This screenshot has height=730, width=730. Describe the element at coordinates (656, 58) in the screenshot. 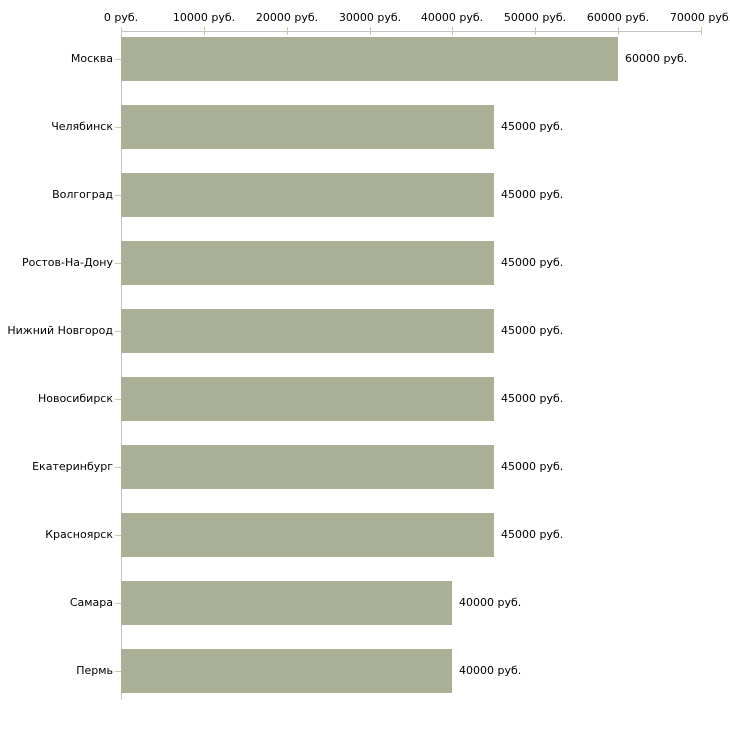

I see `value-label: 60000 руб.` at that location.